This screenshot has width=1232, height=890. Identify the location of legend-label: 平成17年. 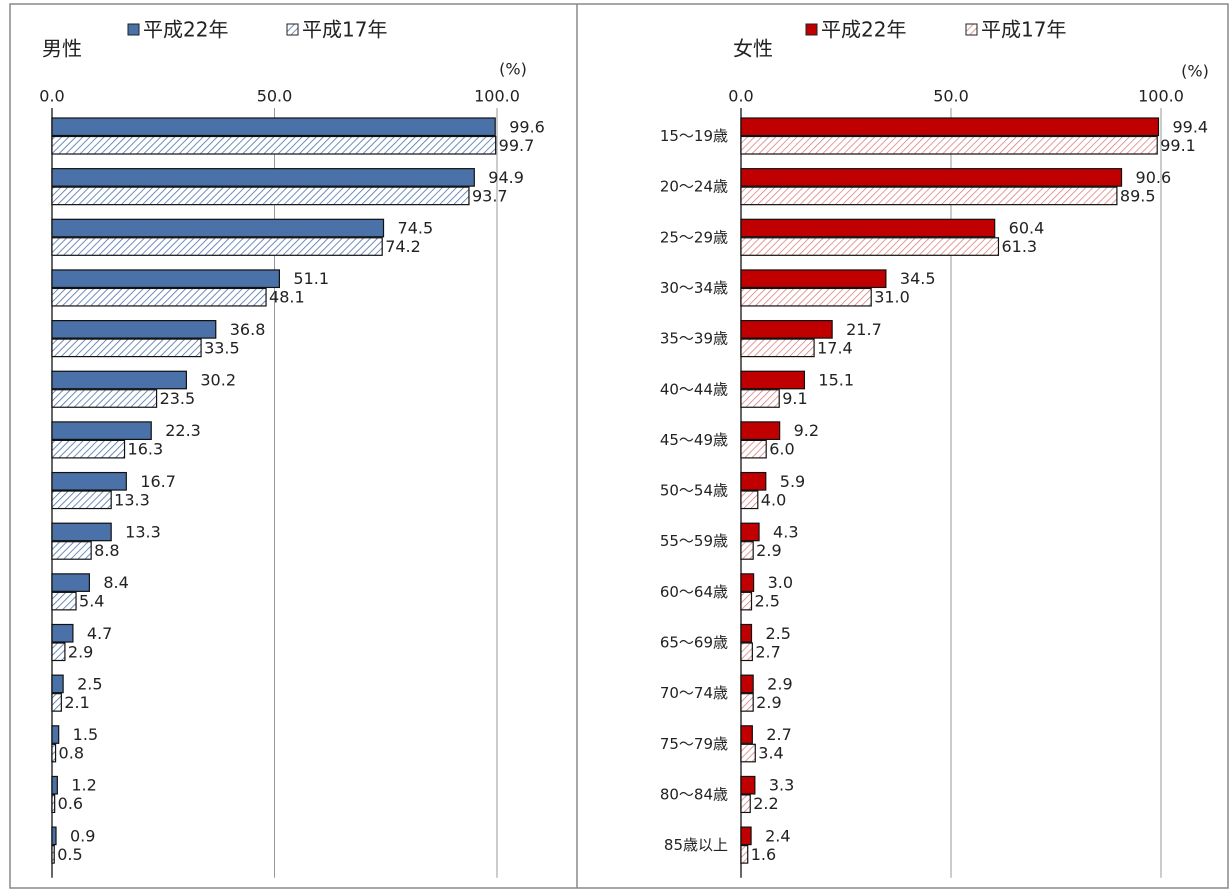
(1023, 30).